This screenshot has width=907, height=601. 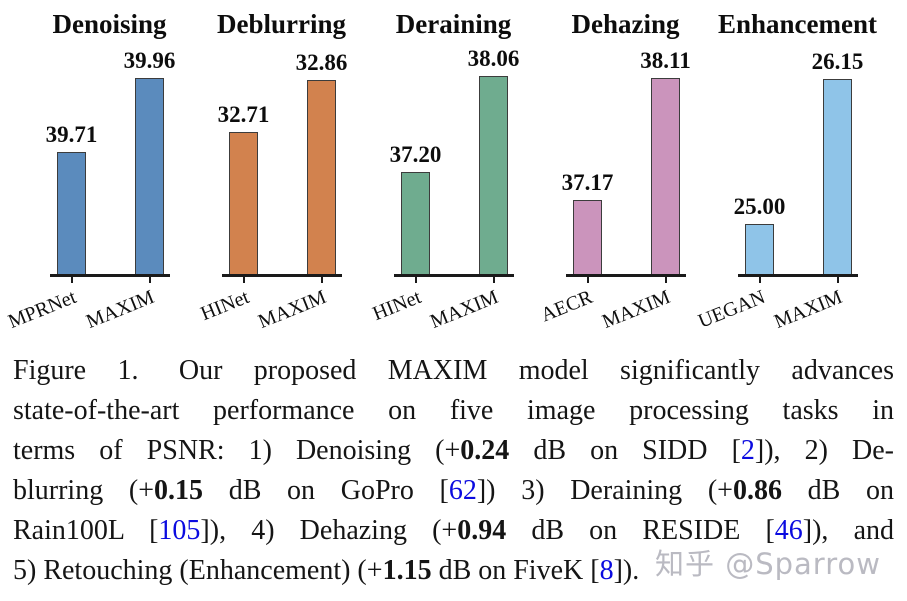 What do you see at coordinates (84, 490) in the screenshot?
I see `caption-text: blurring (+` at bounding box center [84, 490].